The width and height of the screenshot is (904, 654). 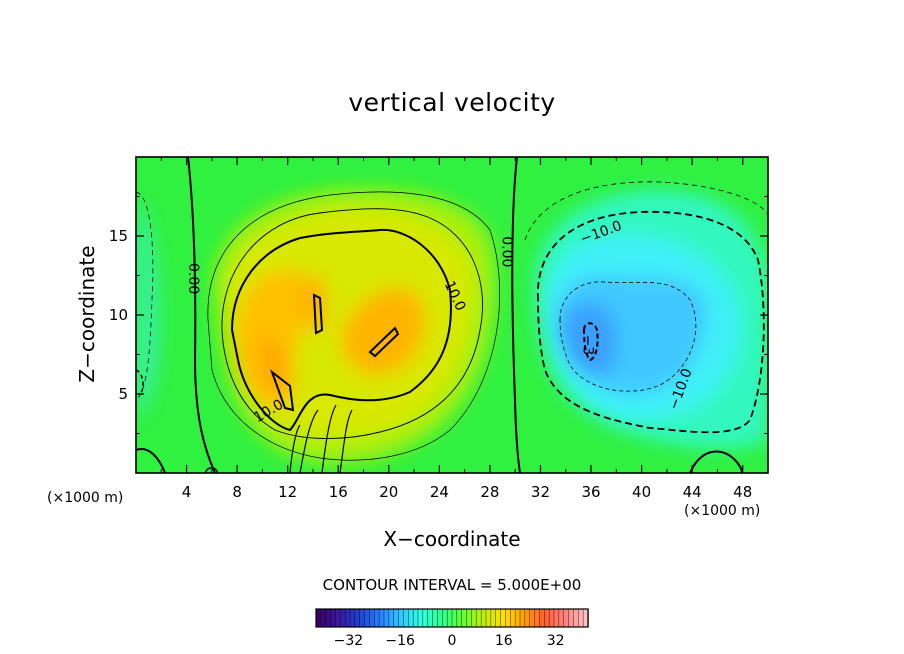 I want to click on colorbar-frame, so click(x=452, y=618).